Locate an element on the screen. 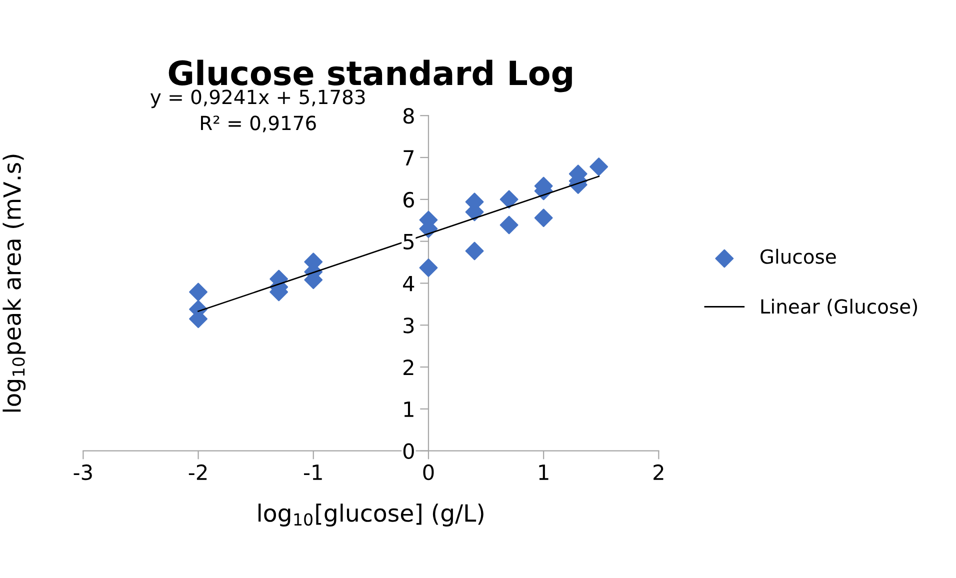 Image resolution: width=956 pixels, height=578 pixels. x-tick-label: -2 is located at coordinates (197, 472).